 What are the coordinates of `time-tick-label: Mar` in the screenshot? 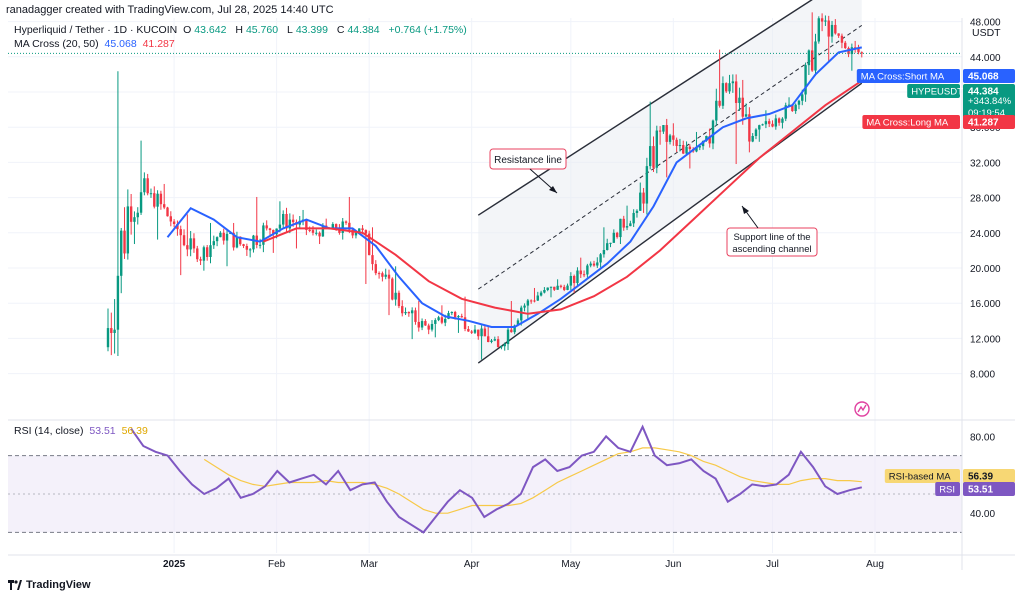 It's located at (370, 564).